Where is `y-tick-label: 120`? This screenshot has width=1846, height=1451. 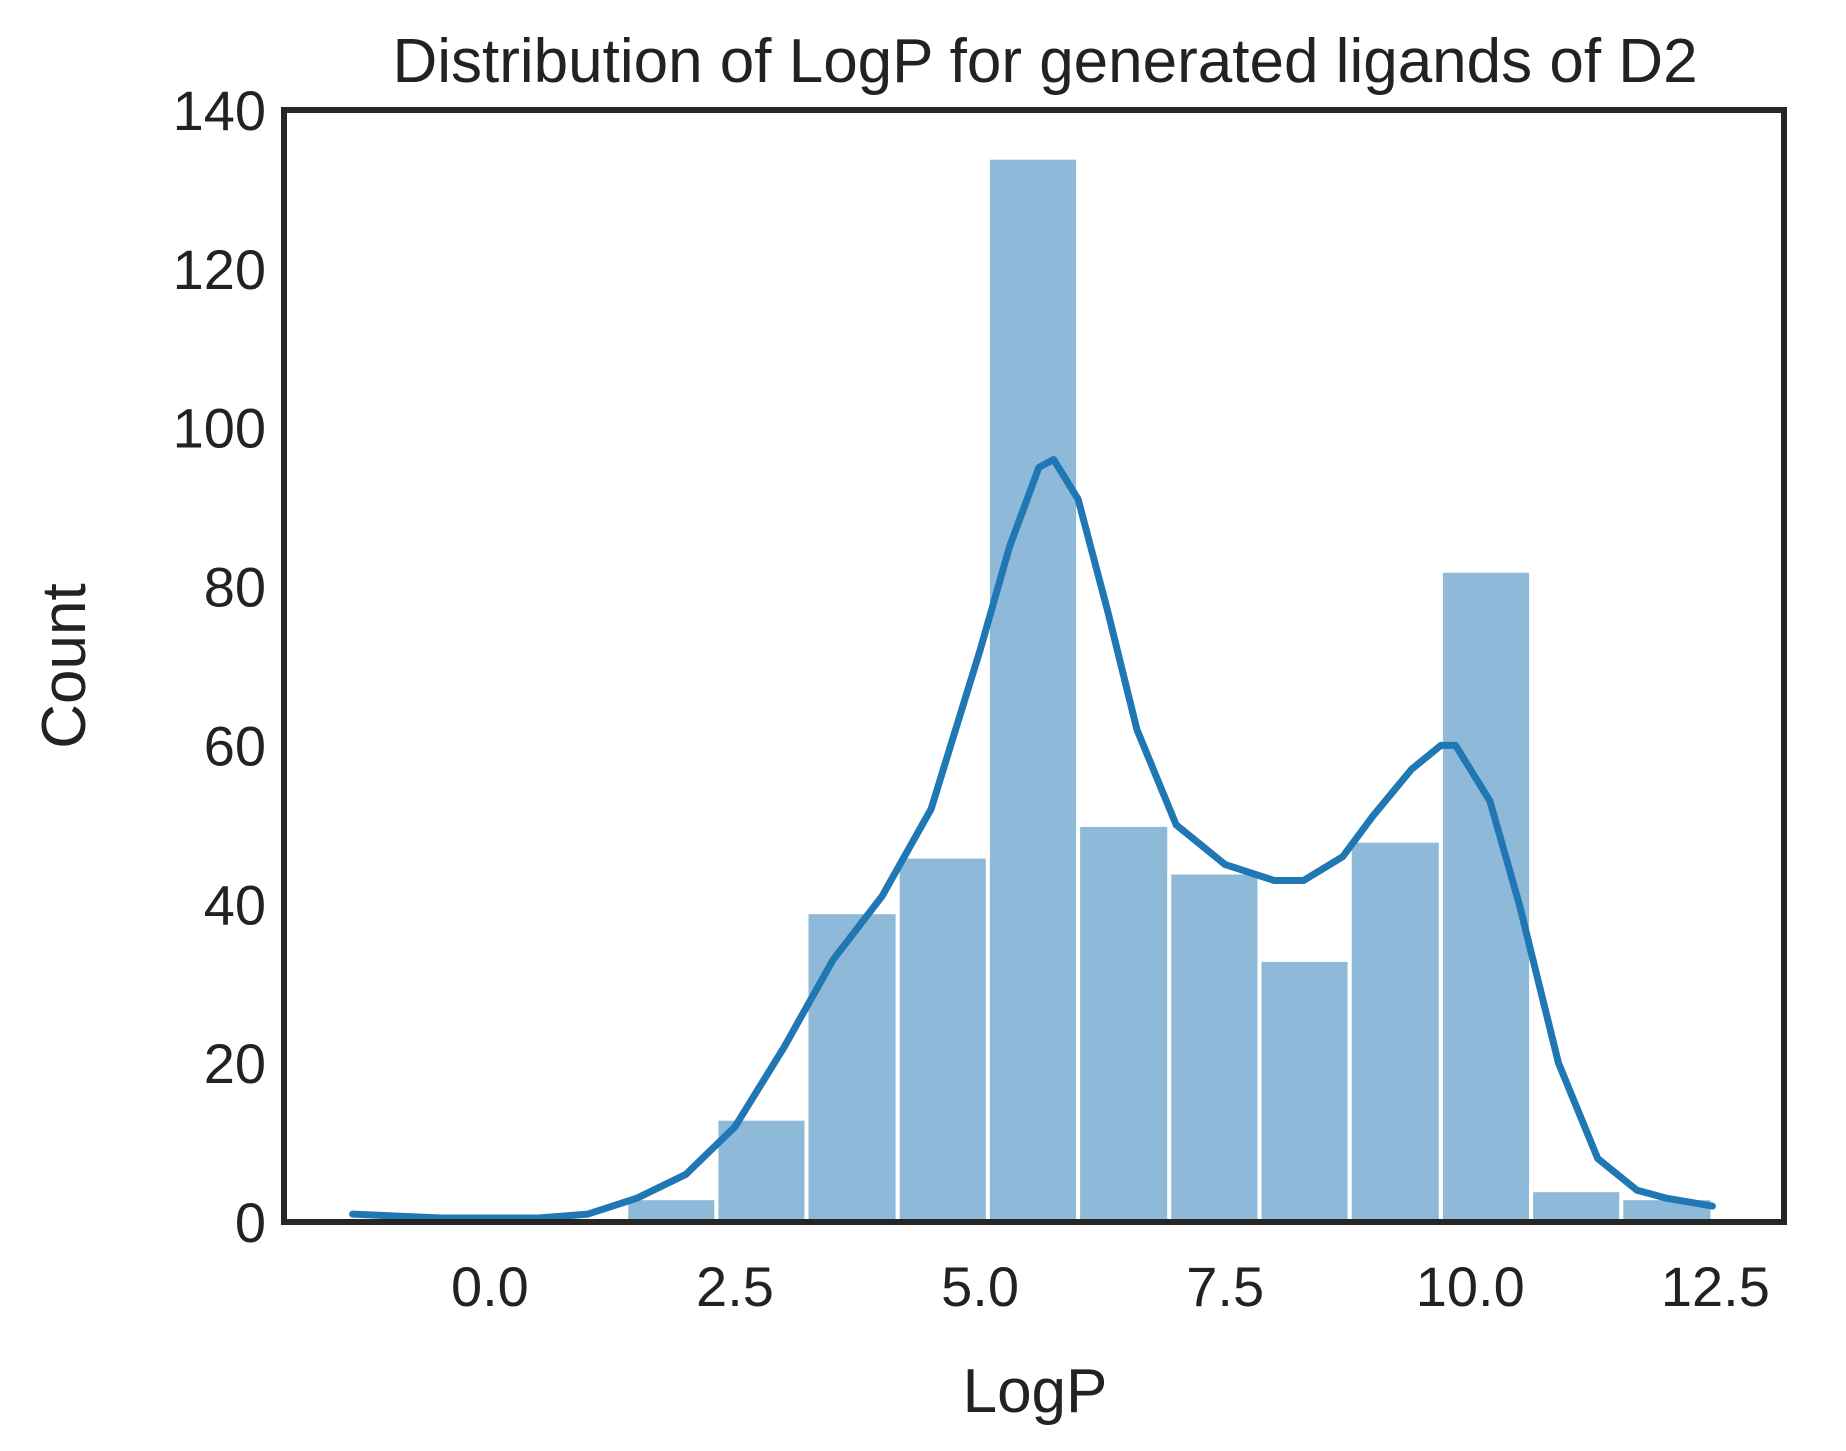 y-tick-label: 120 is located at coordinates (219, 269).